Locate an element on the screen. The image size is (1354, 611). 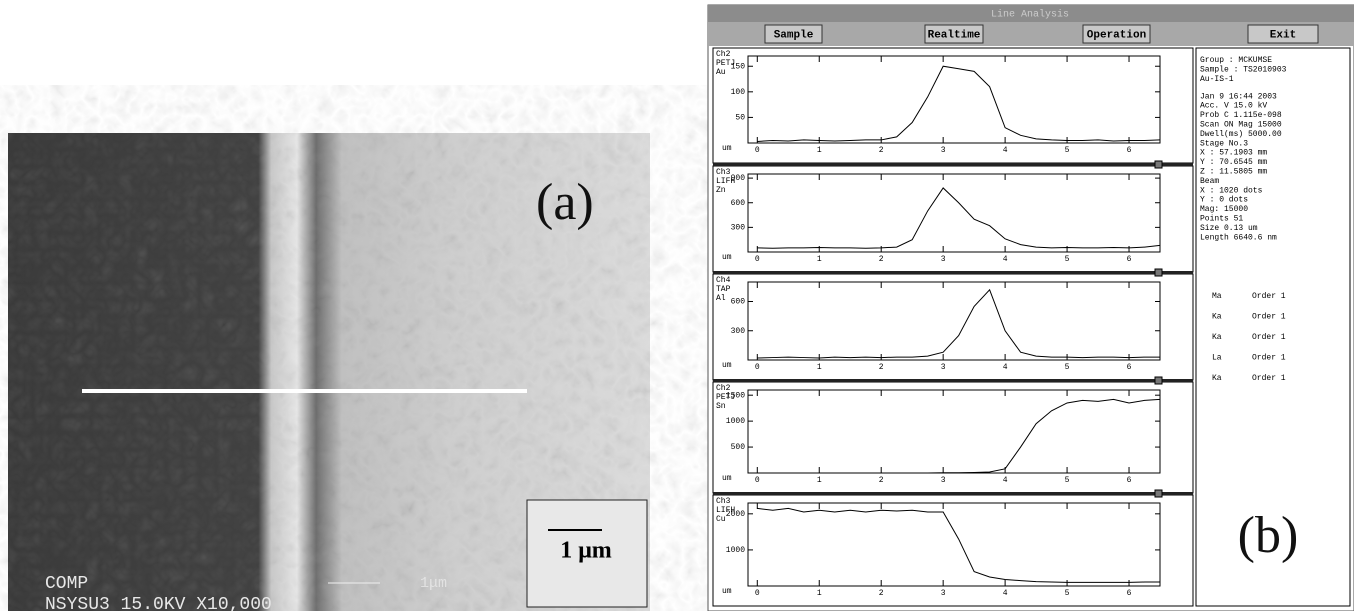
info-line: Size 0.13 um is located at coordinates (1229, 228).